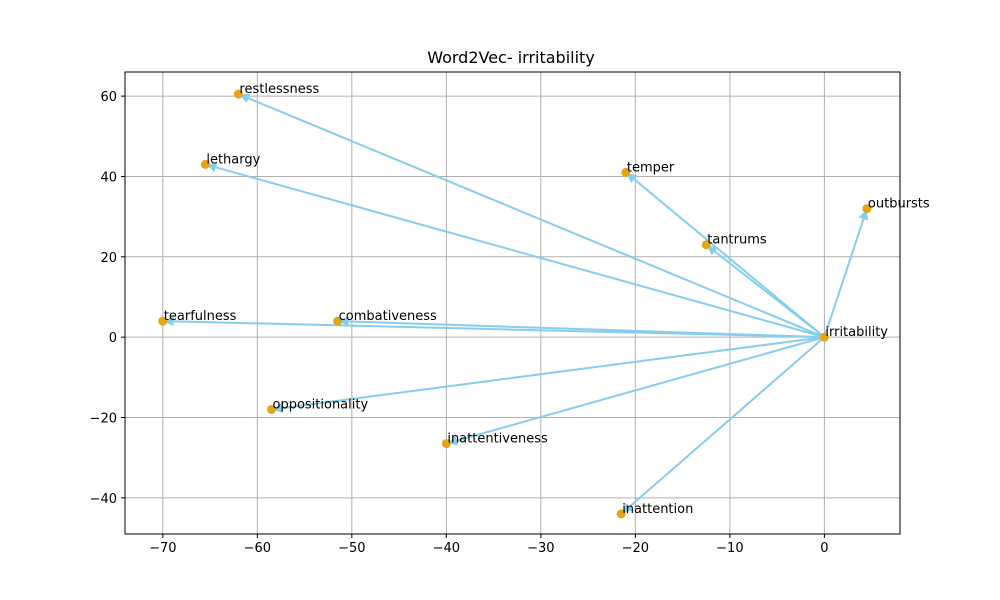  Describe the element at coordinates (737, 240) in the screenshot. I see `label-tantrums: tantrums` at that location.